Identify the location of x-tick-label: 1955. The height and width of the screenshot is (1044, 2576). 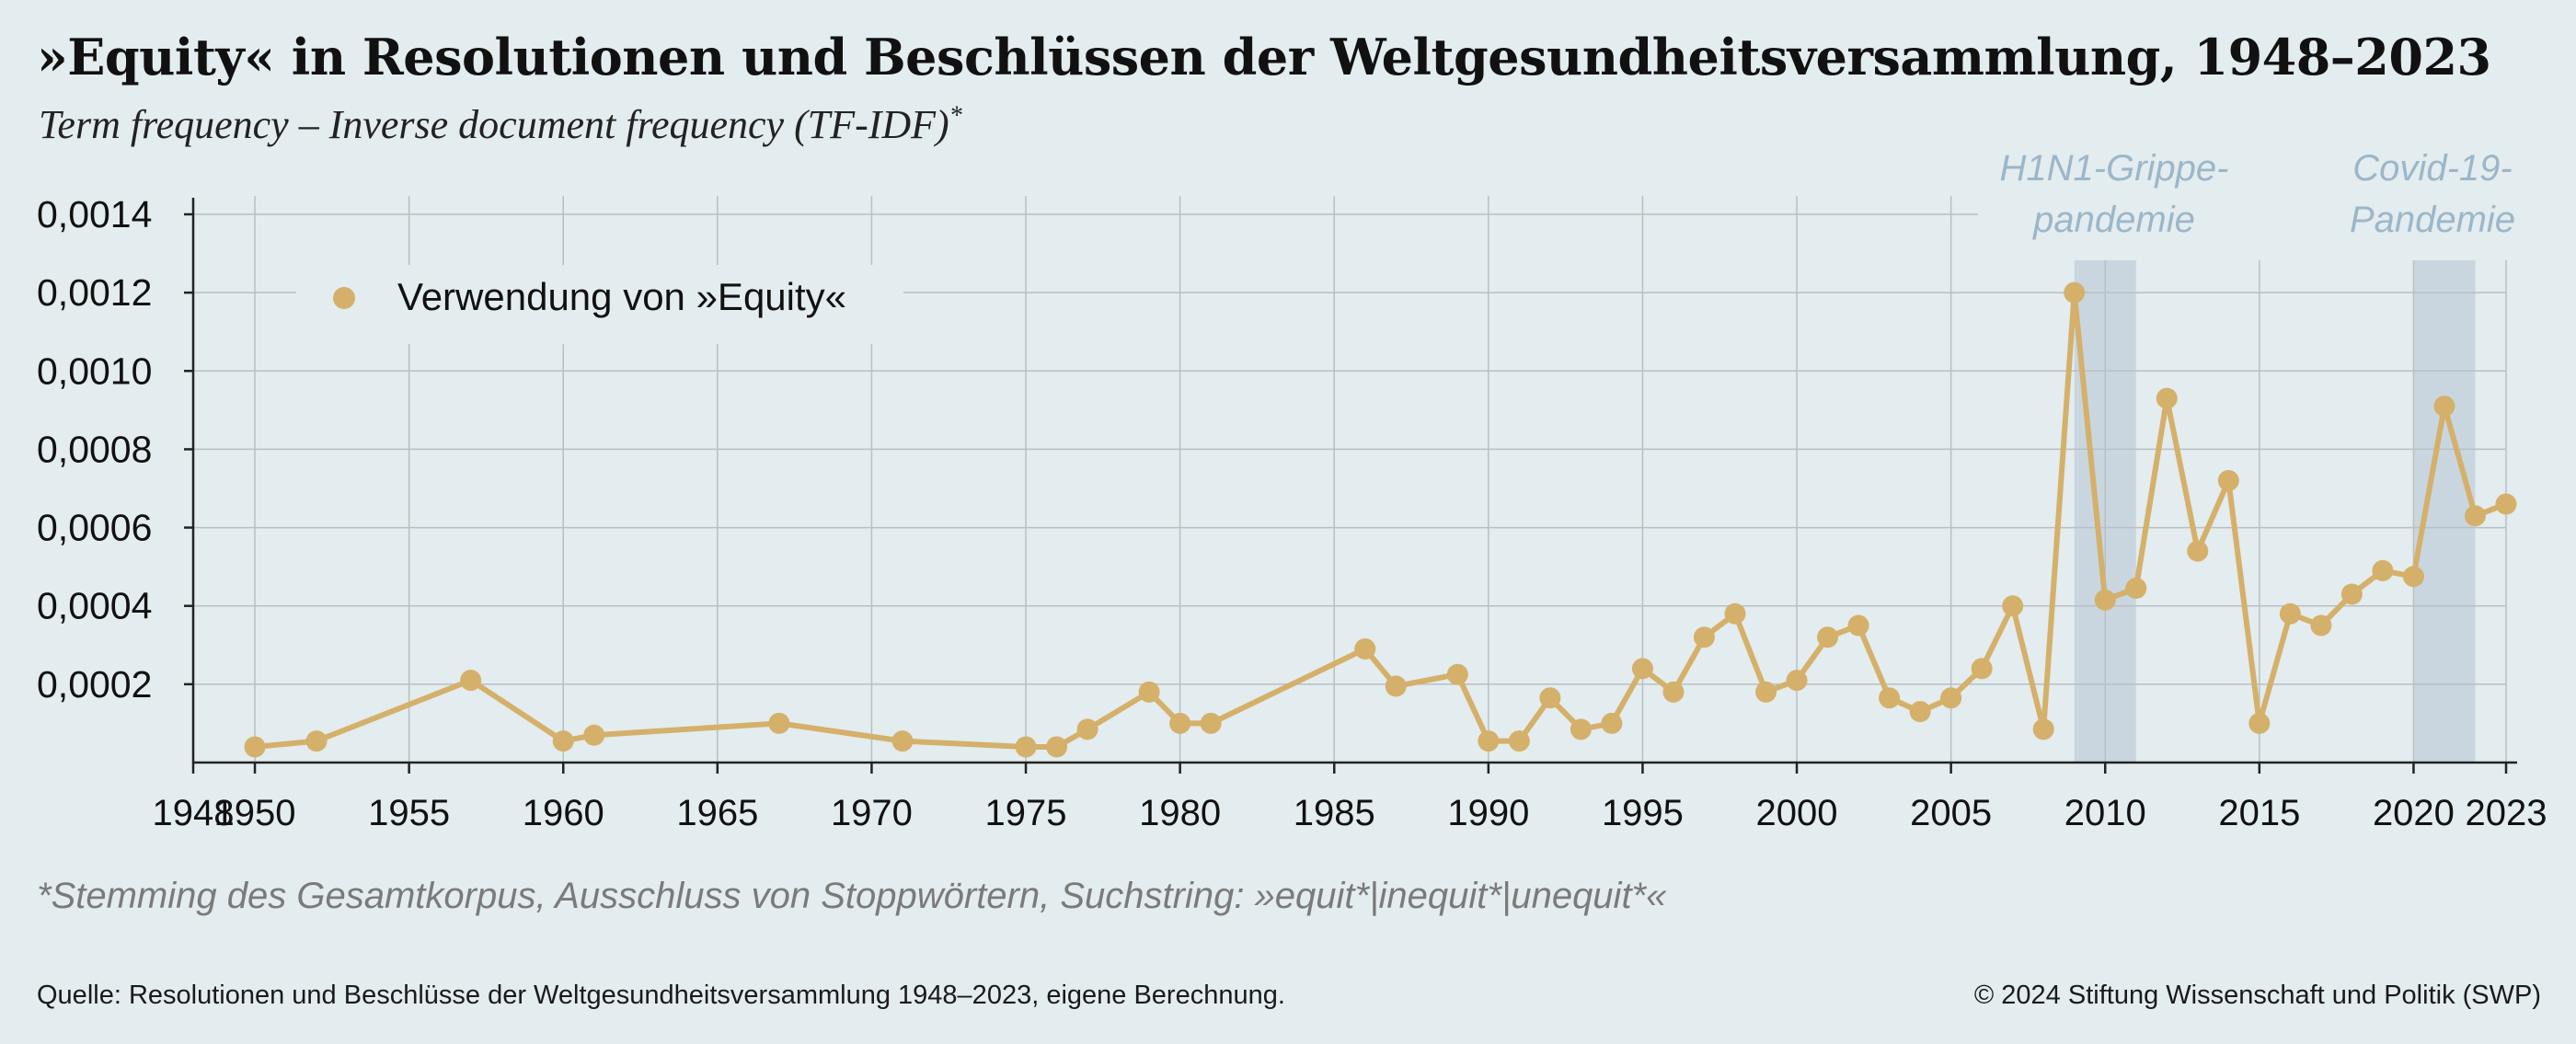
(409, 813).